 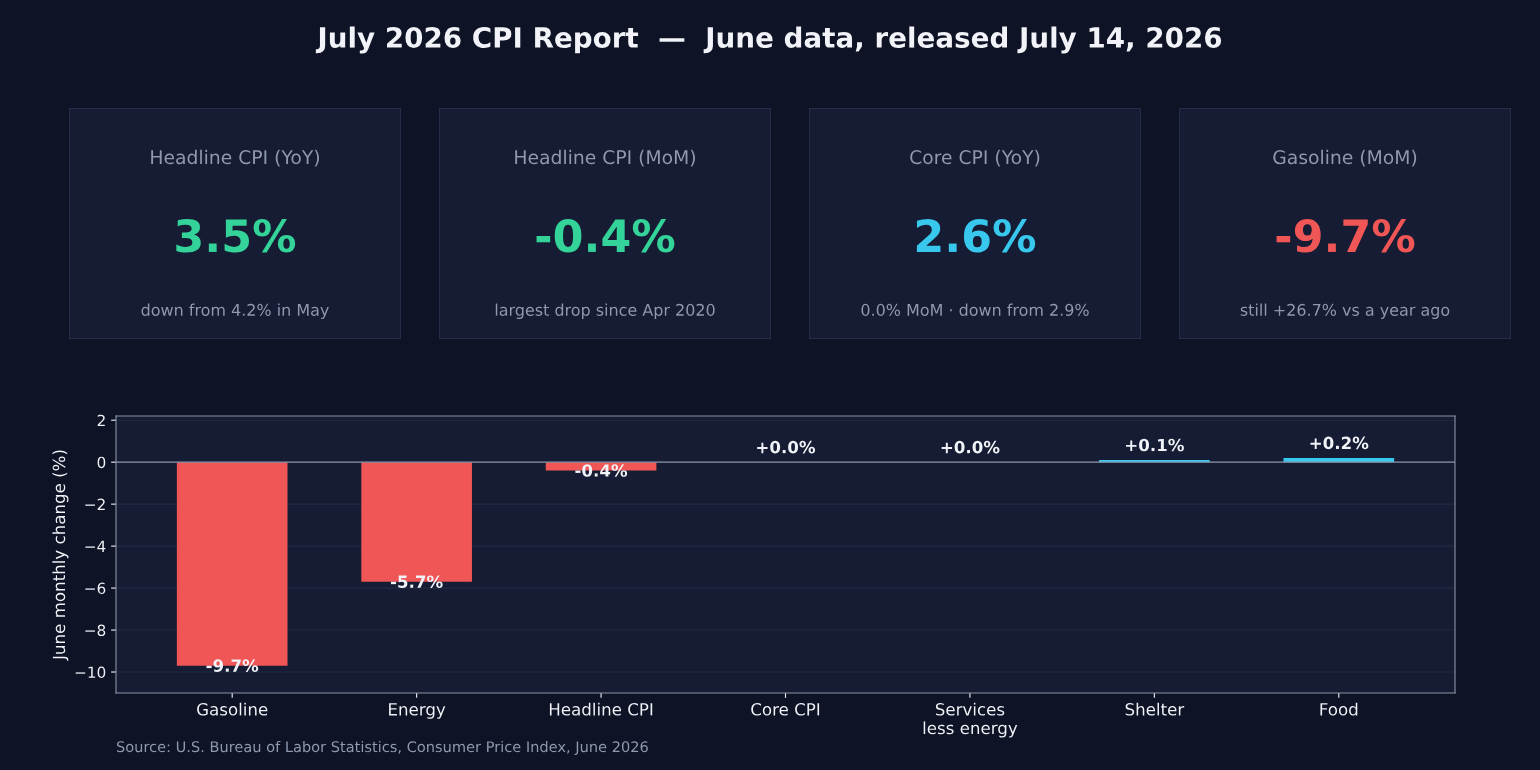 I want to click on y-tick-label: −10, so click(x=90, y=672).